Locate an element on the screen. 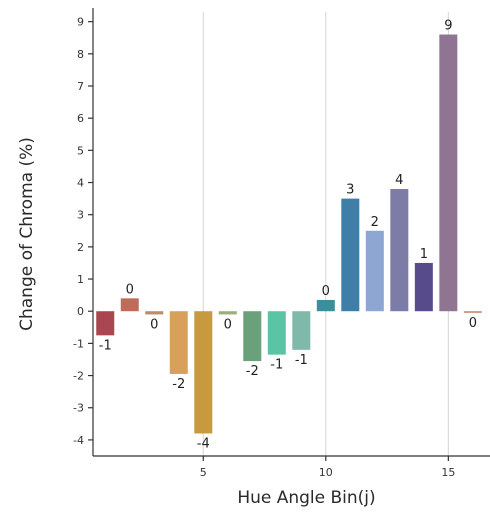 The width and height of the screenshot is (490, 515). x-tick-labels: 5 10 15 is located at coordinates (327, 467).